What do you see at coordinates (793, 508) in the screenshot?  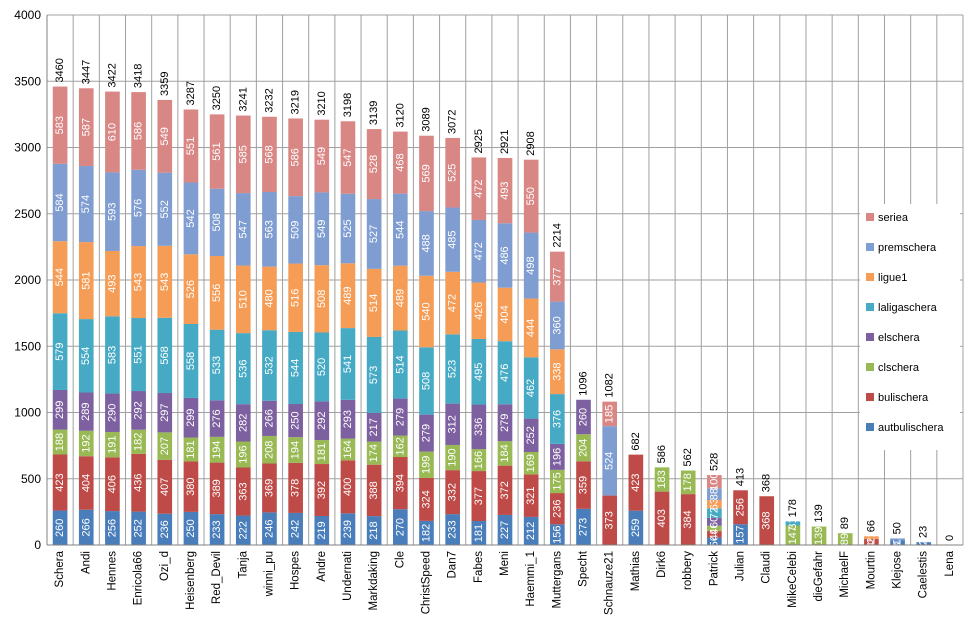 I see `total-value-label: 178` at bounding box center [793, 508].